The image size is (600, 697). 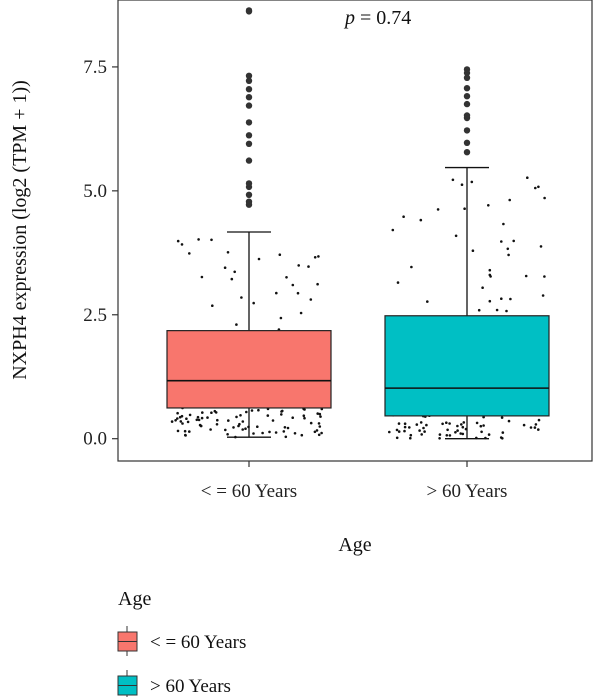 I want to click on legend: Age < = 60 Years > 60 Years, so click(x=181, y=642).